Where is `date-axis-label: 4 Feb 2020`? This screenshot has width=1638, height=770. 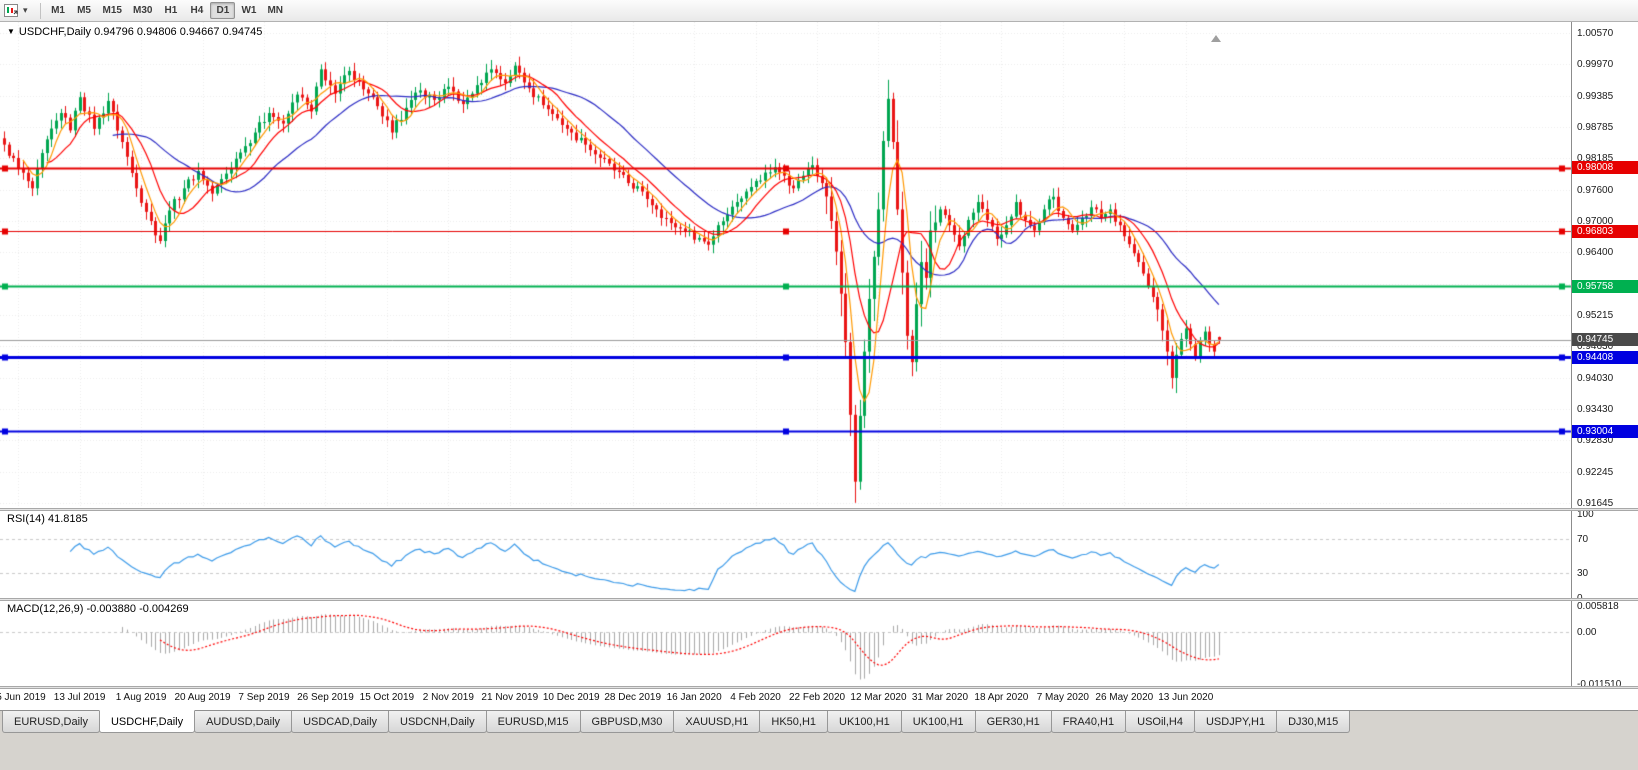 date-axis-label: 4 Feb 2020 is located at coordinates (755, 697).